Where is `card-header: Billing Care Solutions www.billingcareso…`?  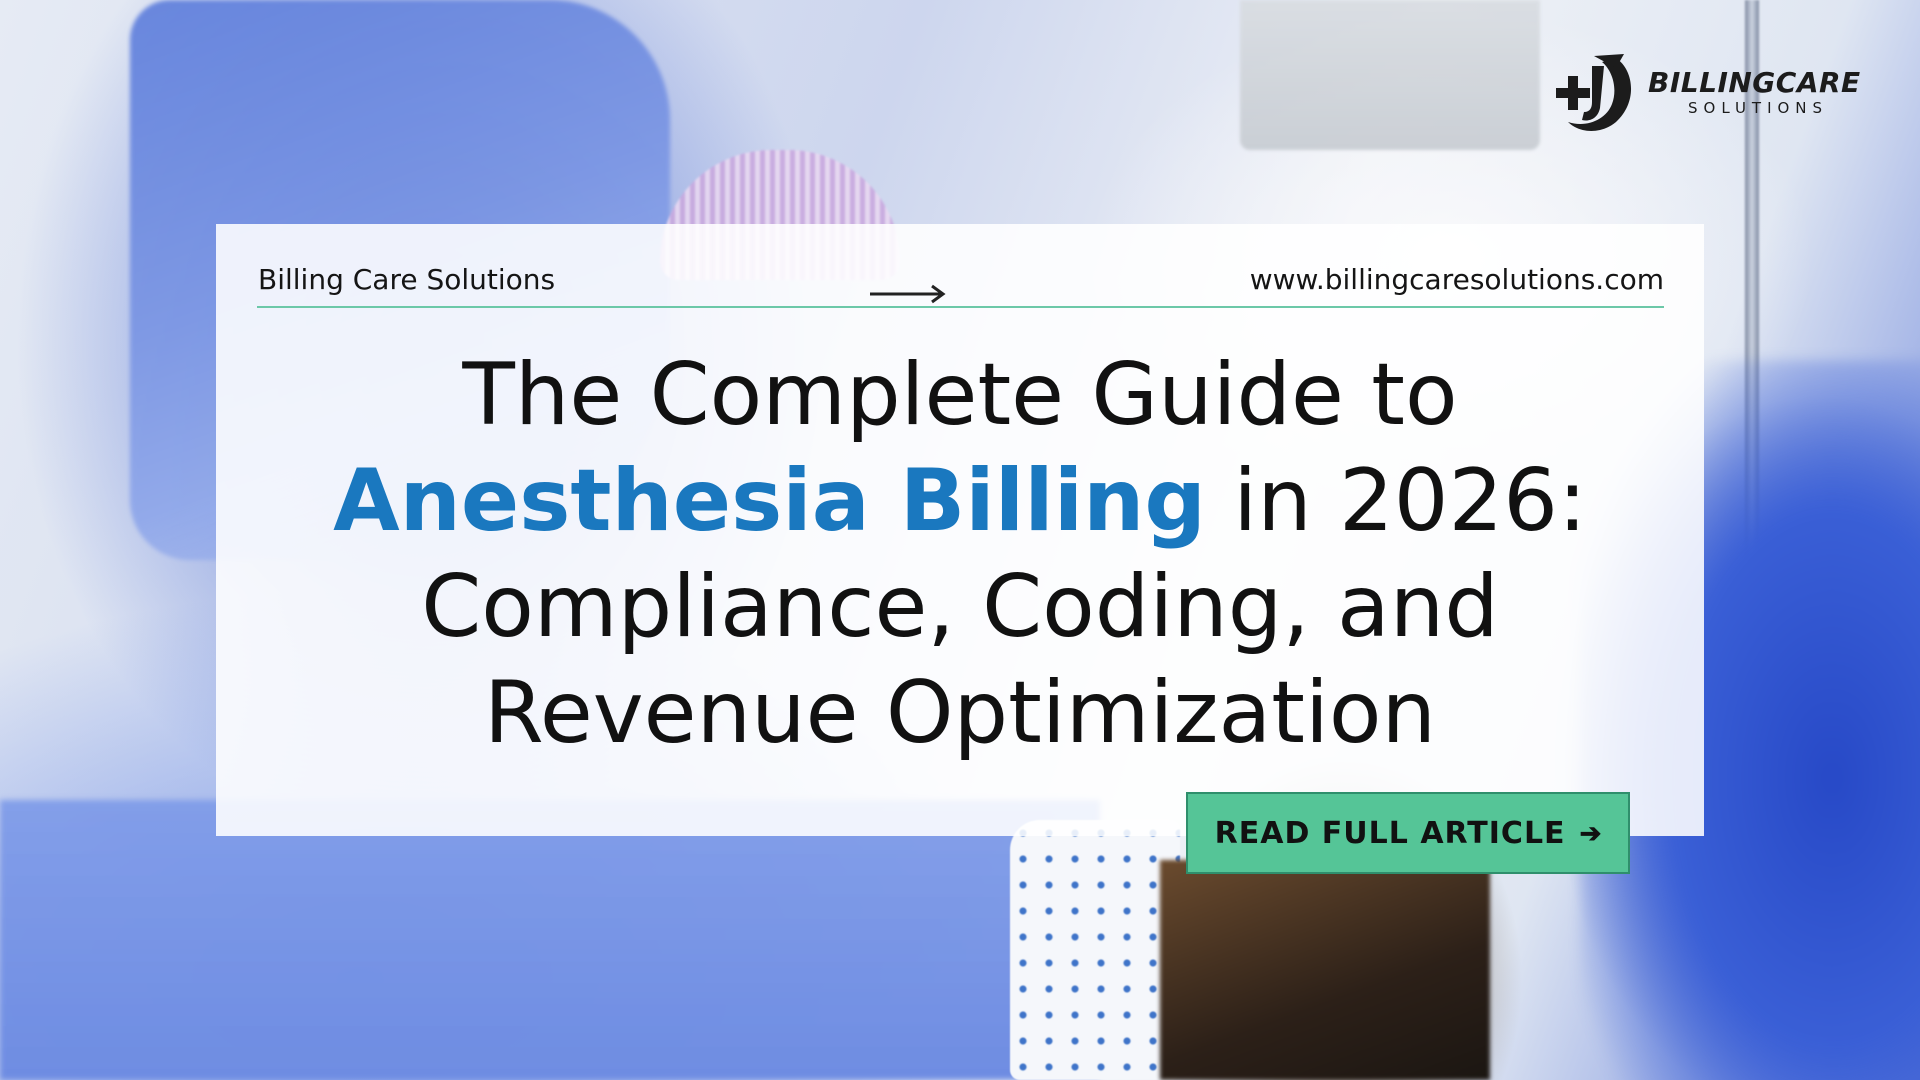 card-header: Billing Care Solutions www.billingcareso… is located at coordinates (961, 279).